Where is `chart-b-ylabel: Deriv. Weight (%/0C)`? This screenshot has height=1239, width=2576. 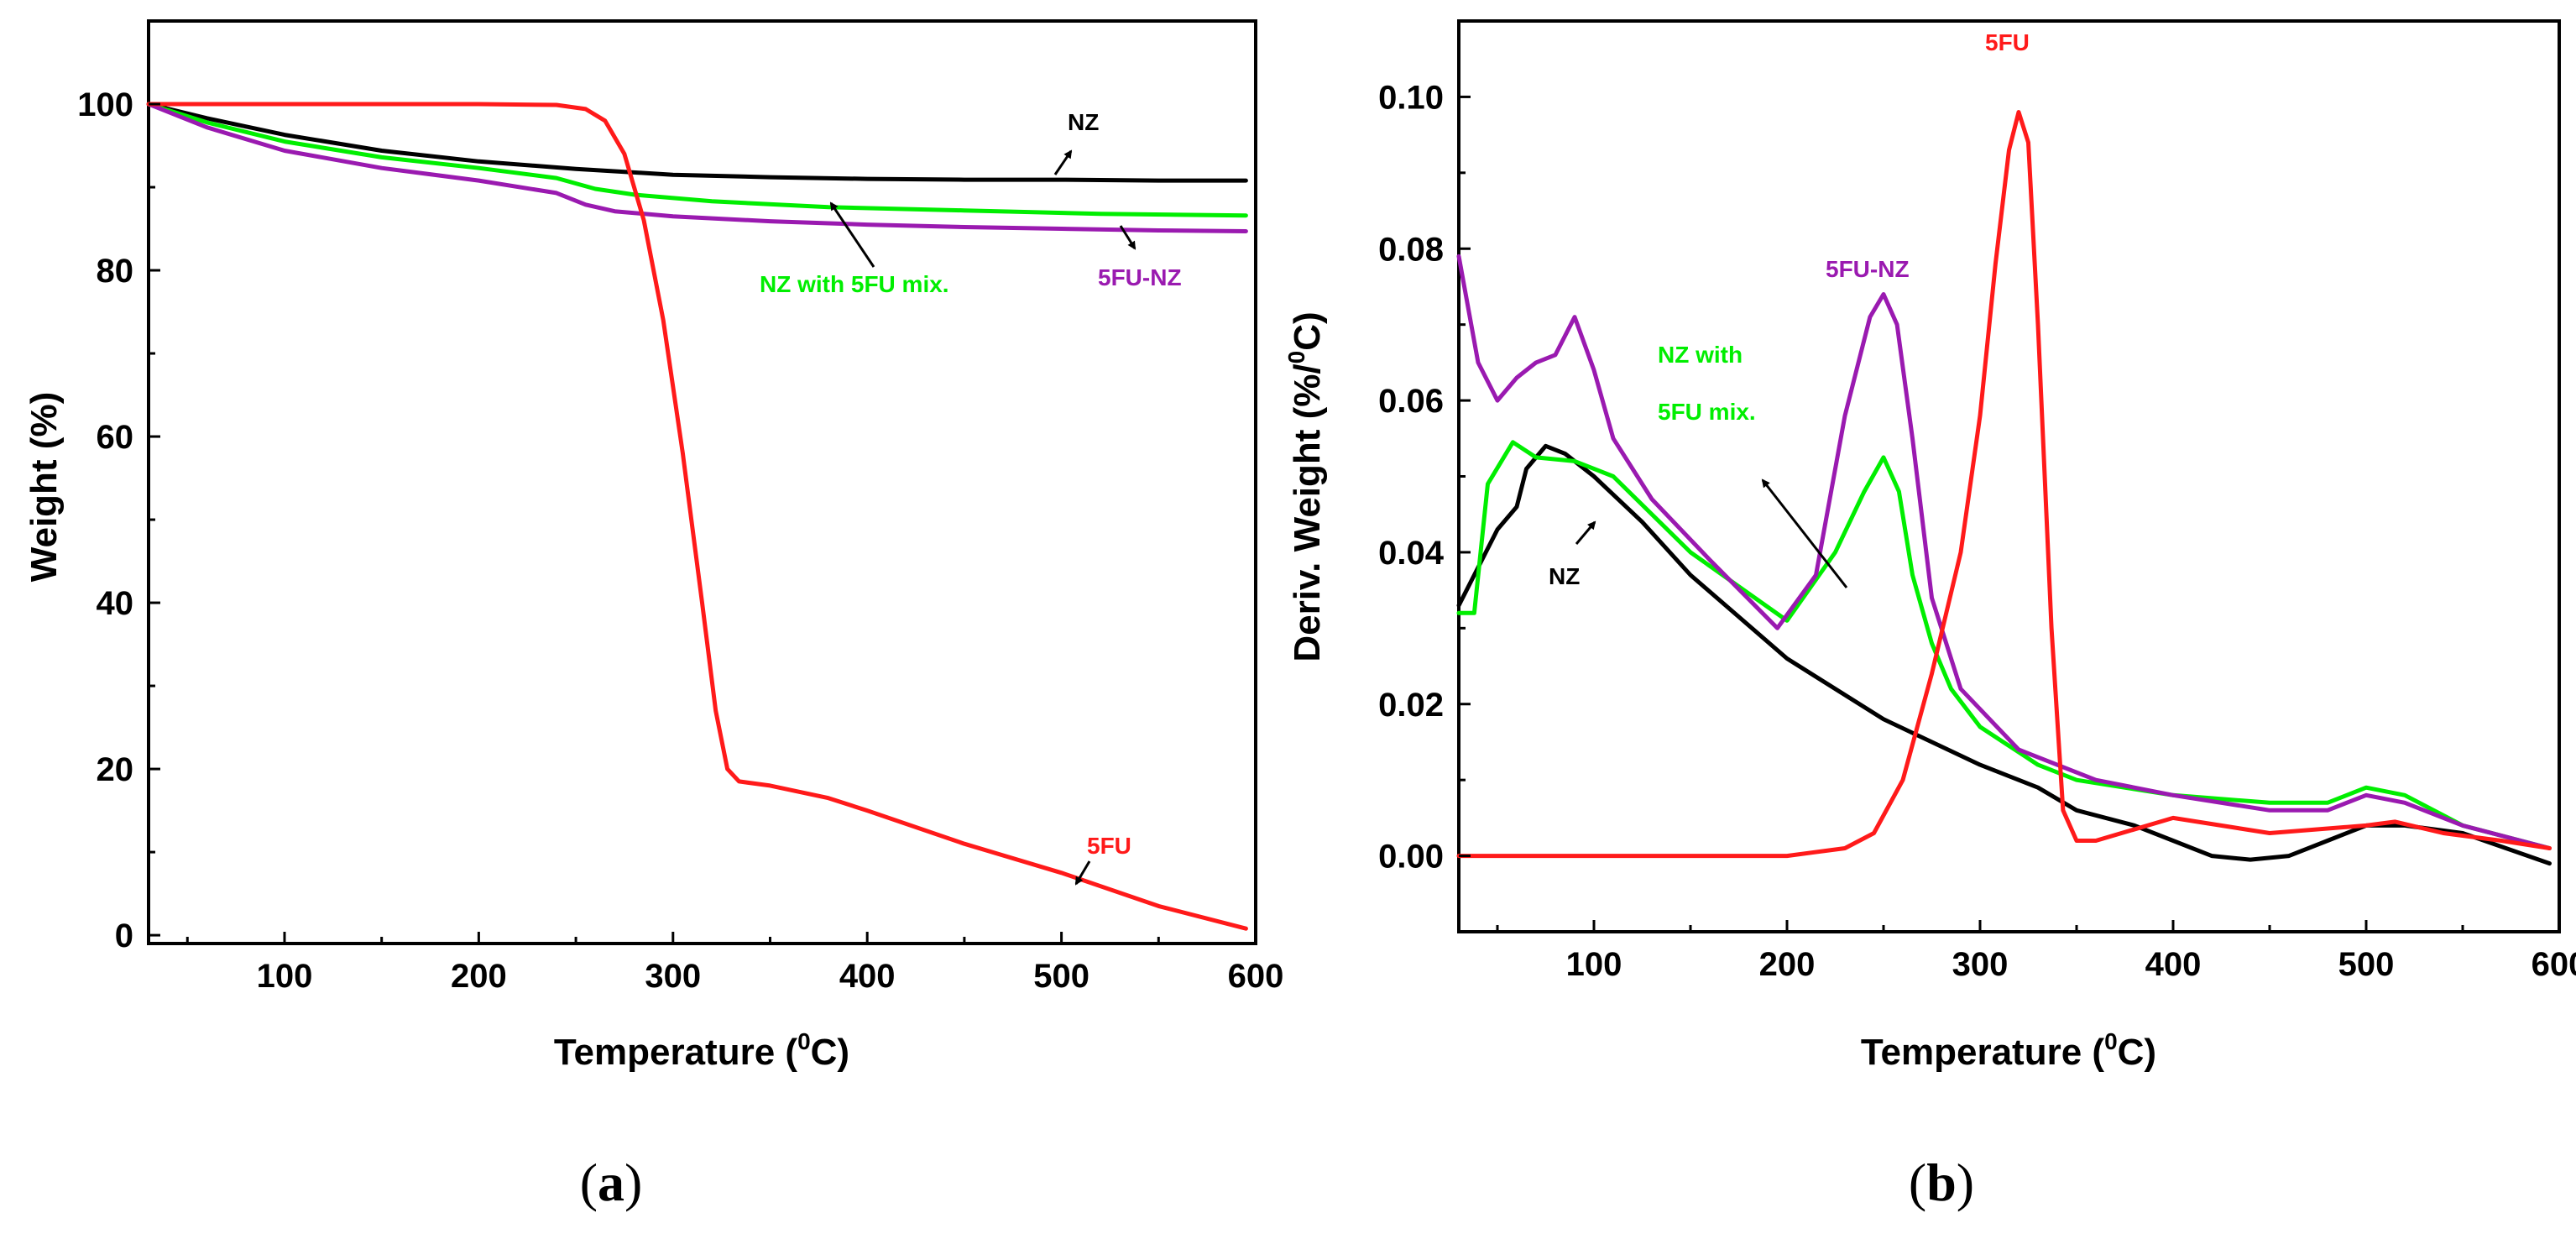
chart-b-ylabel: Deriv. Weight (%/0C) is located at coordinates (1305, 486).